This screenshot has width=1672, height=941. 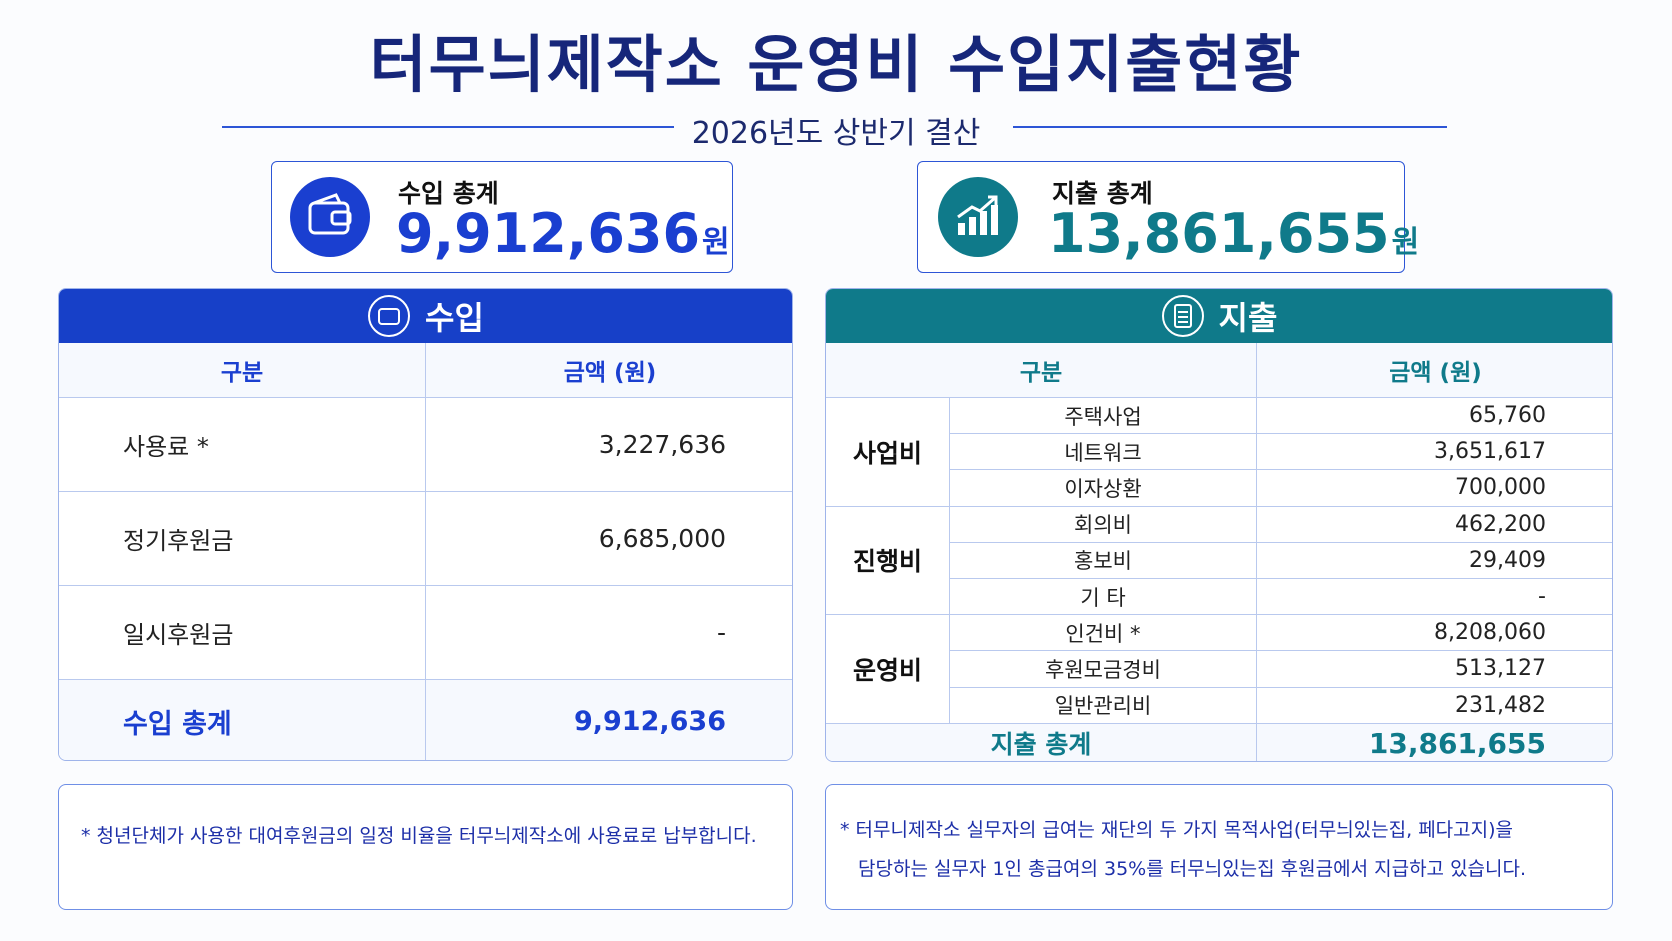 What do you see at coordinates (1434, 742) in the screenshot?
I see `total-amount: 13,861,655` at bounding box center [1434, 742].